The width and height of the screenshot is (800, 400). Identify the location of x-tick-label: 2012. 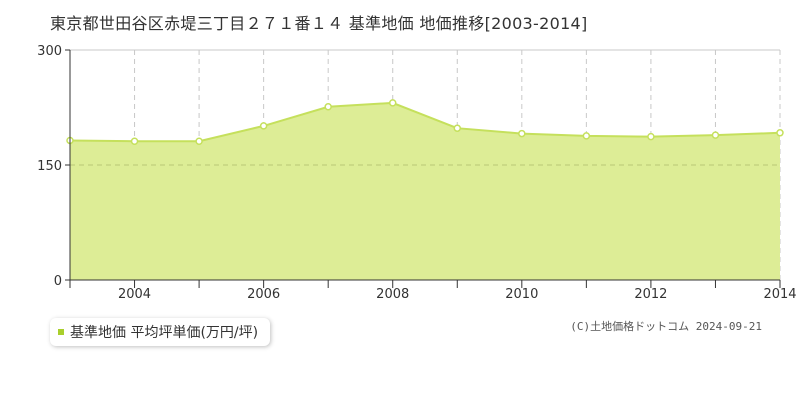
(650, 294).